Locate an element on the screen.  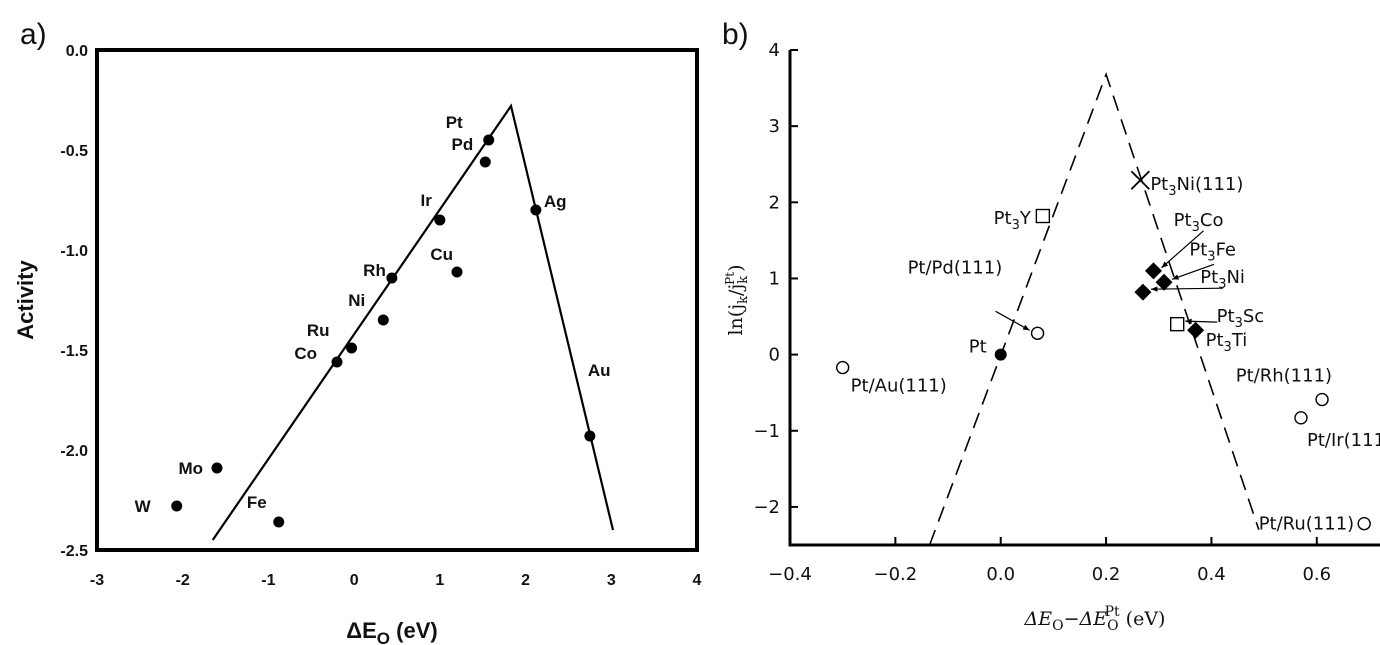
a-x-tick-label: 4 is located at coordinates (697, 580).